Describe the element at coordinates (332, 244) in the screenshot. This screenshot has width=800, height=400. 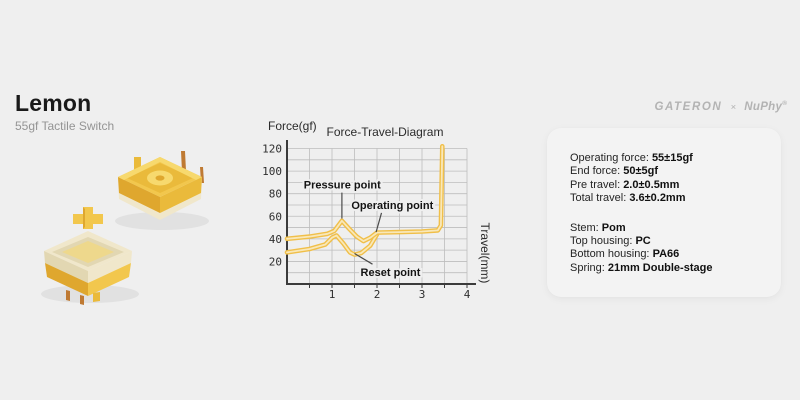
I see `release-stroke-curve` at that location.